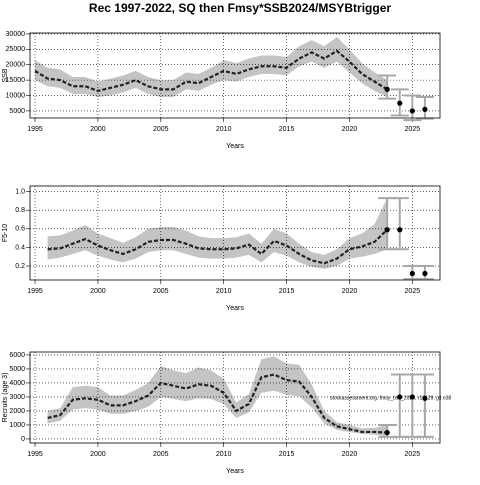 The height and width of the screenshot is (485, 480). Describe the element at coordinates (17, 411) in the screenshot. I see `y-tick-label: 2000` at that location.